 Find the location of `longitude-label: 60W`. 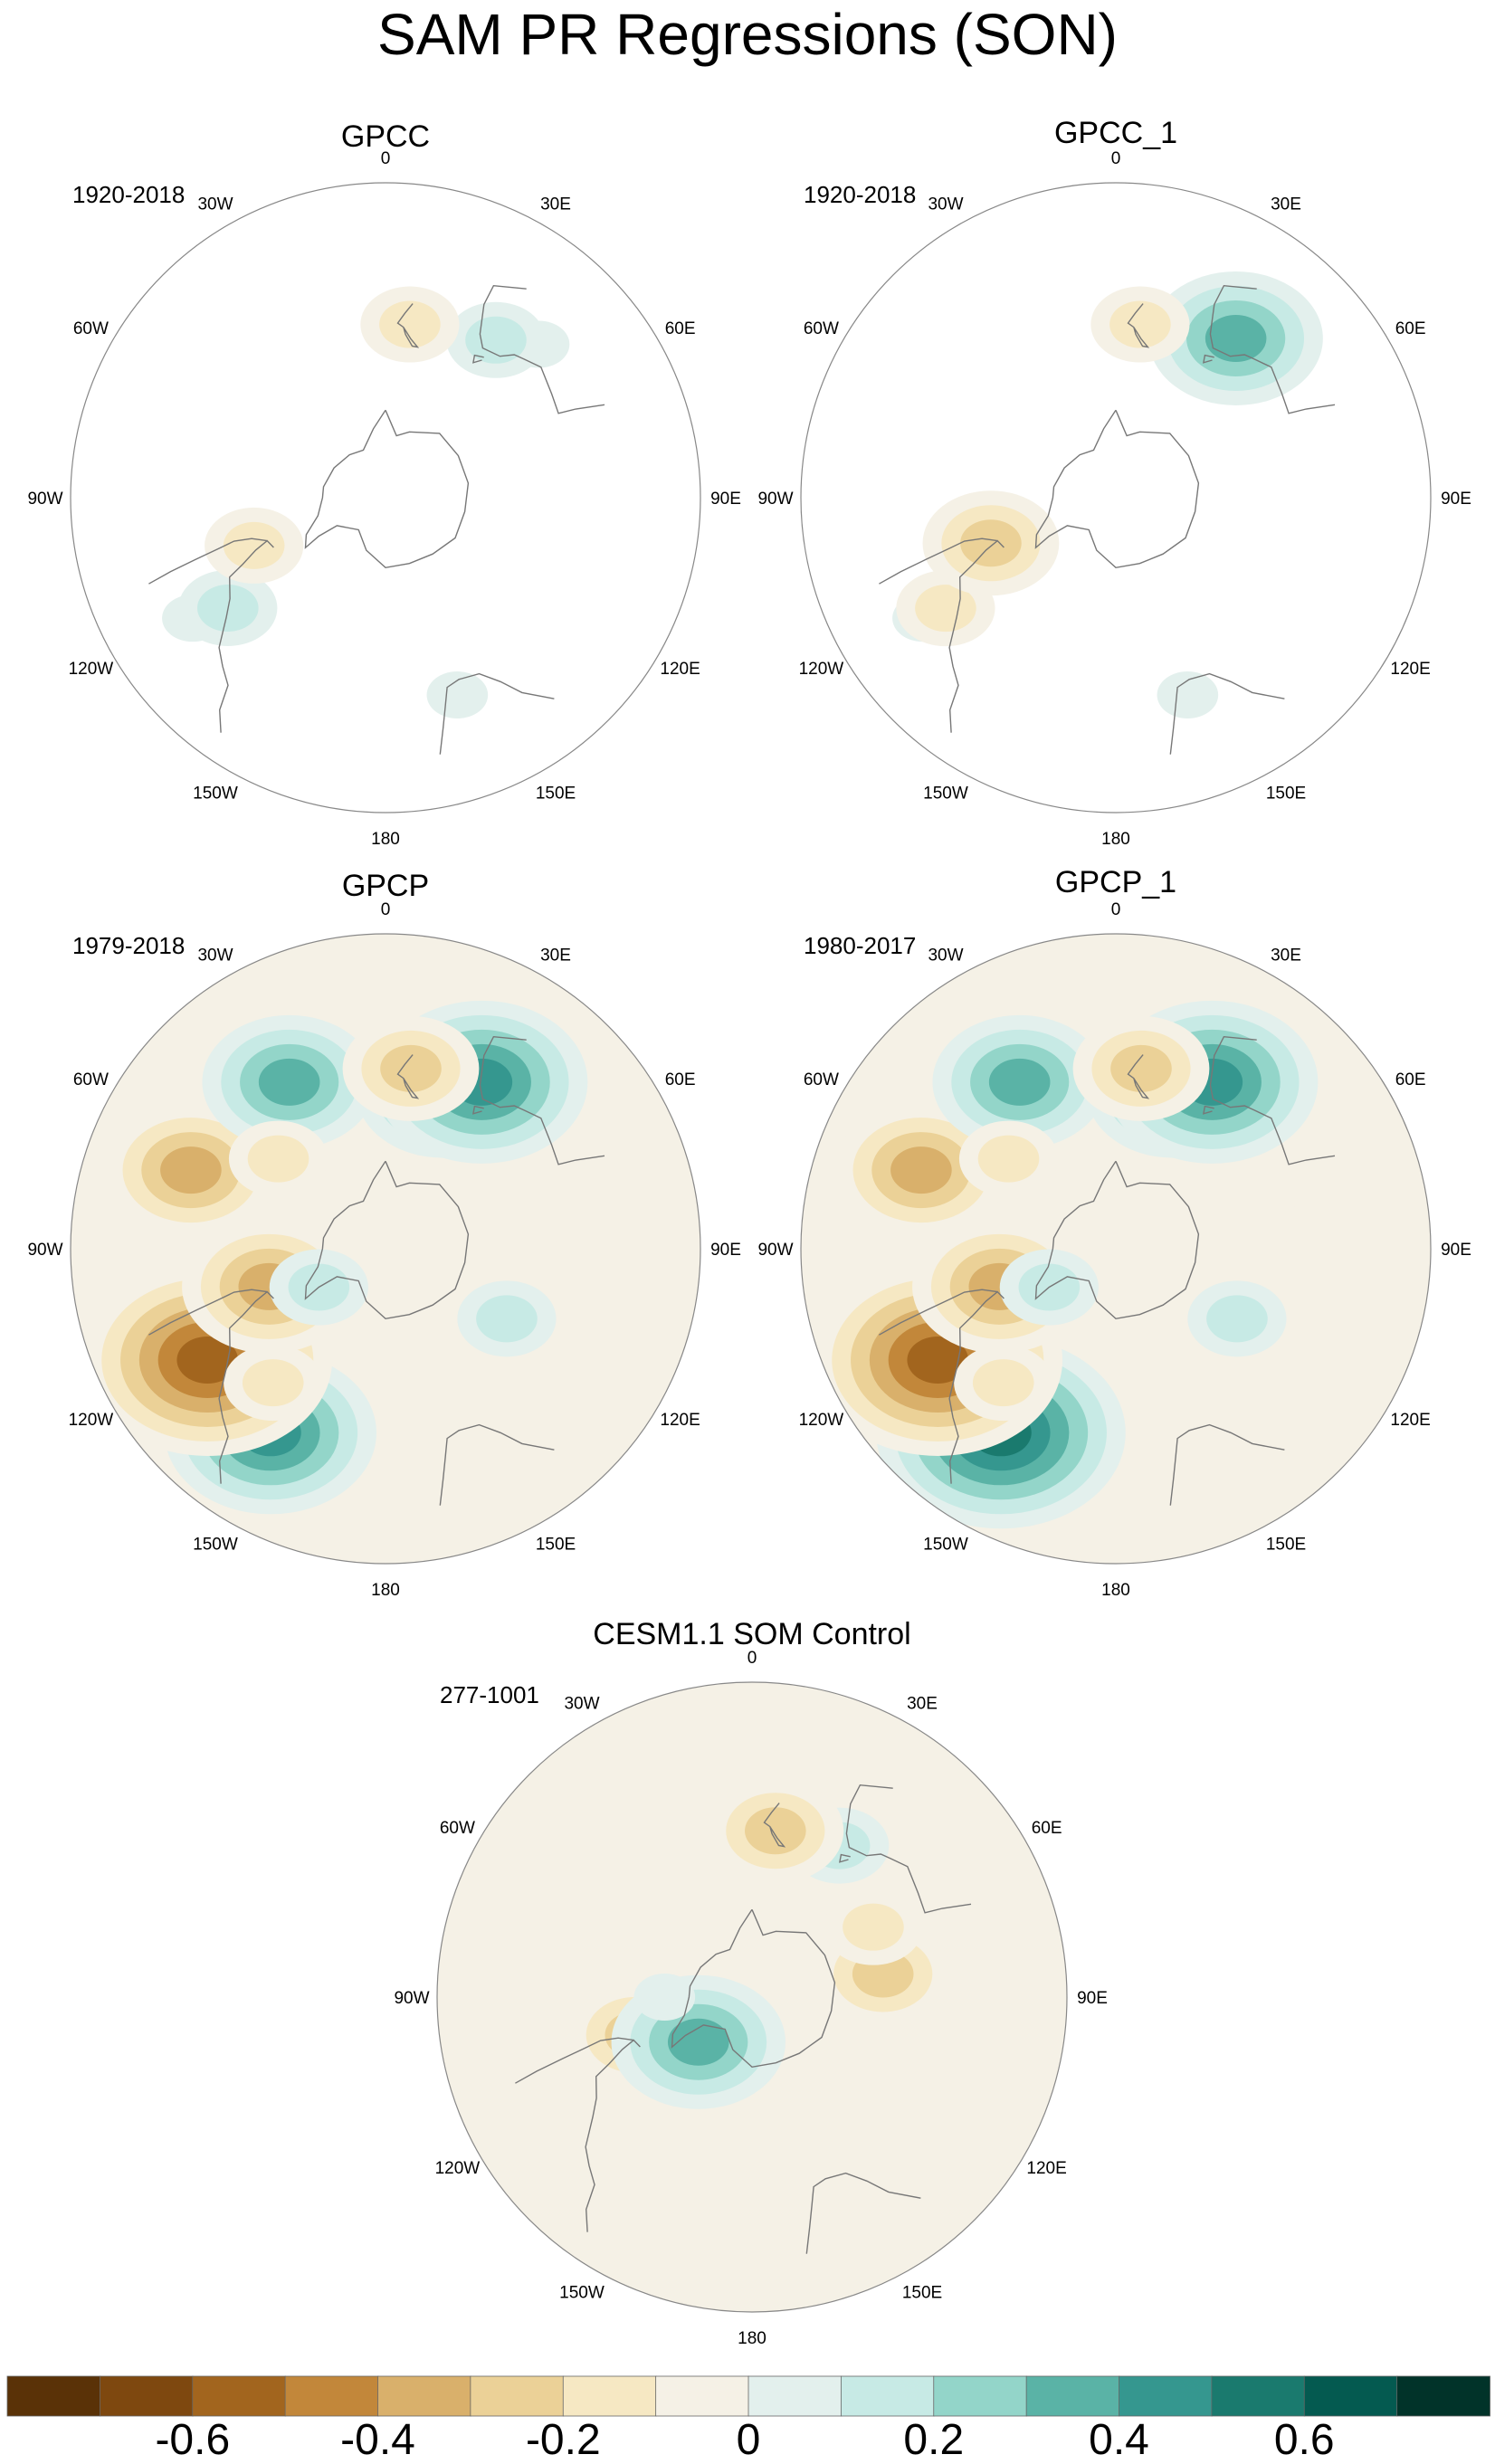

longitude-label: 60W is located at coordinates (821, 328).